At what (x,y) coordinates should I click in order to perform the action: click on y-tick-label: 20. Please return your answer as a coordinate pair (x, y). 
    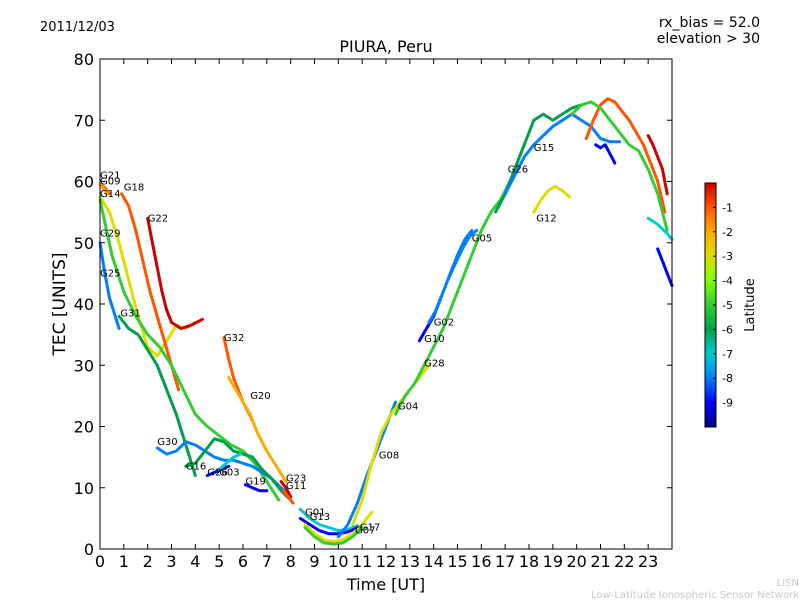
    Looking at the image, I should click on (84, 427).